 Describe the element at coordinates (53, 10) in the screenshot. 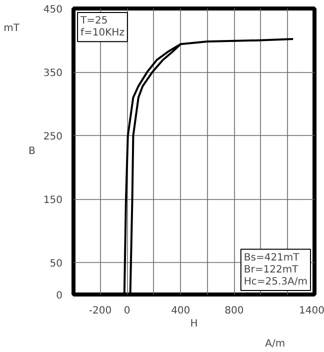

I see `y-tick-label: 450` at that location.